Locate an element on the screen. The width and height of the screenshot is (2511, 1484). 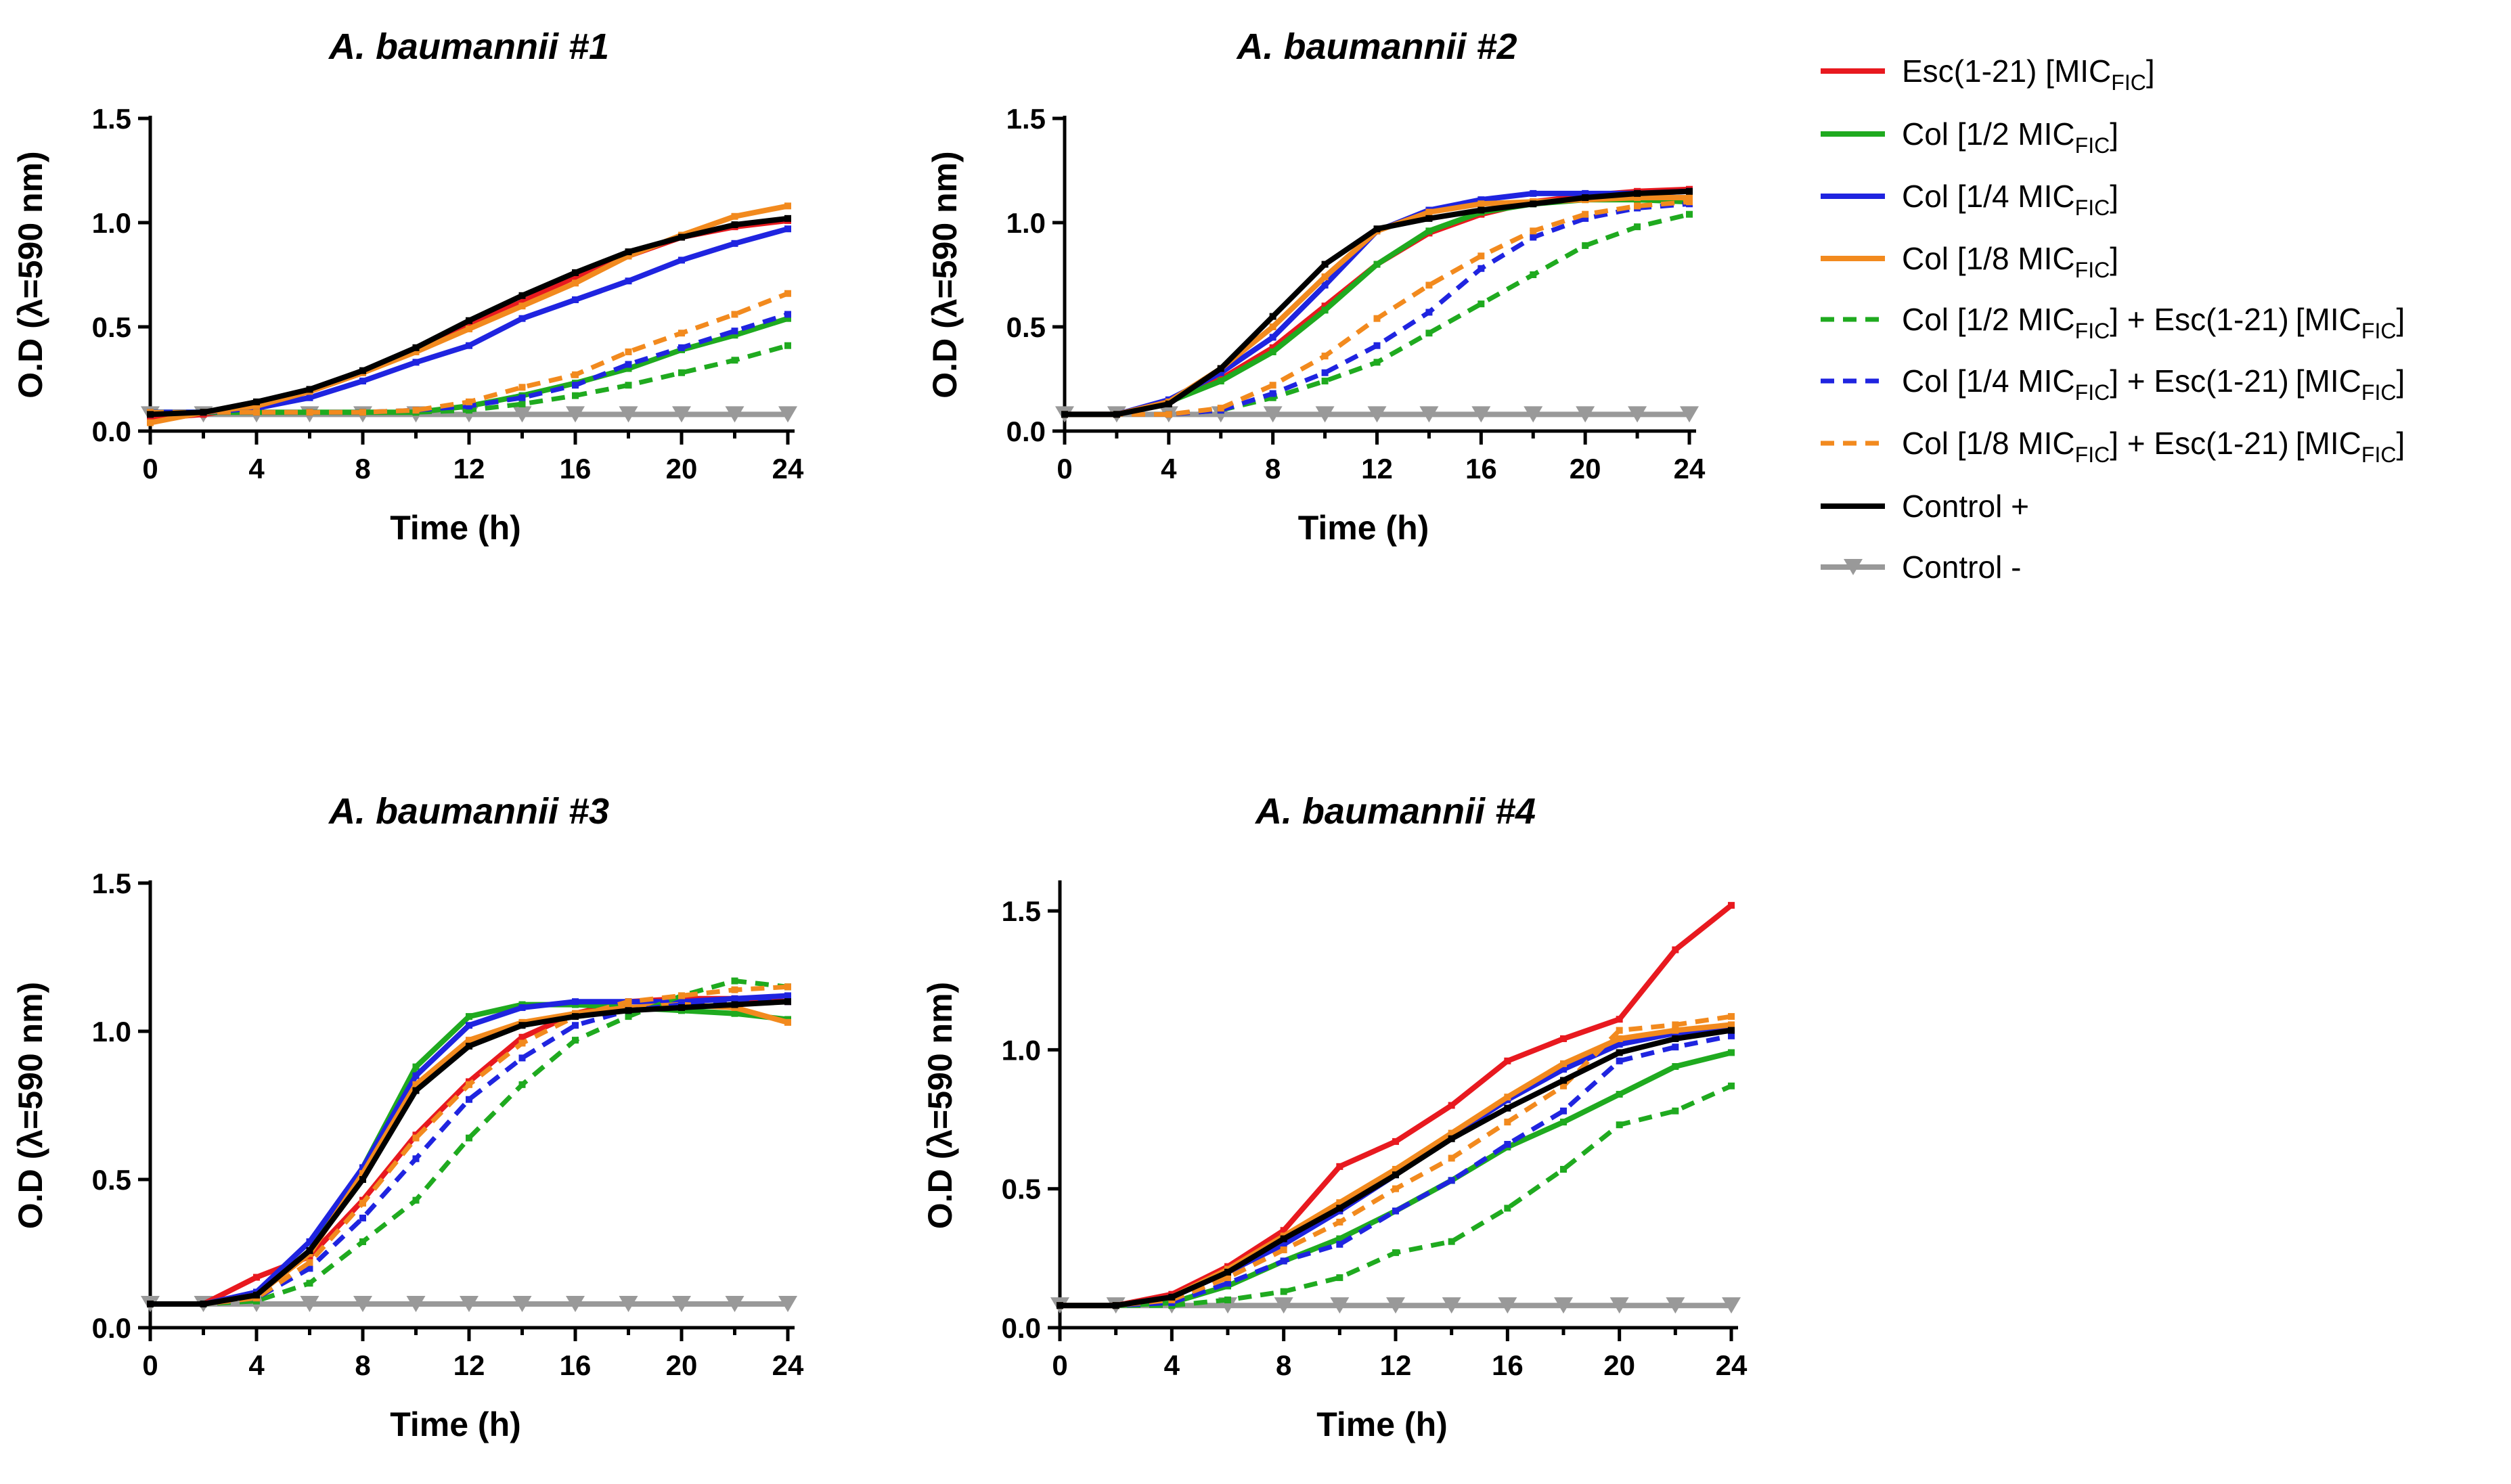
y-tick-label: 1.5 is located at coordinates (1021, 911).